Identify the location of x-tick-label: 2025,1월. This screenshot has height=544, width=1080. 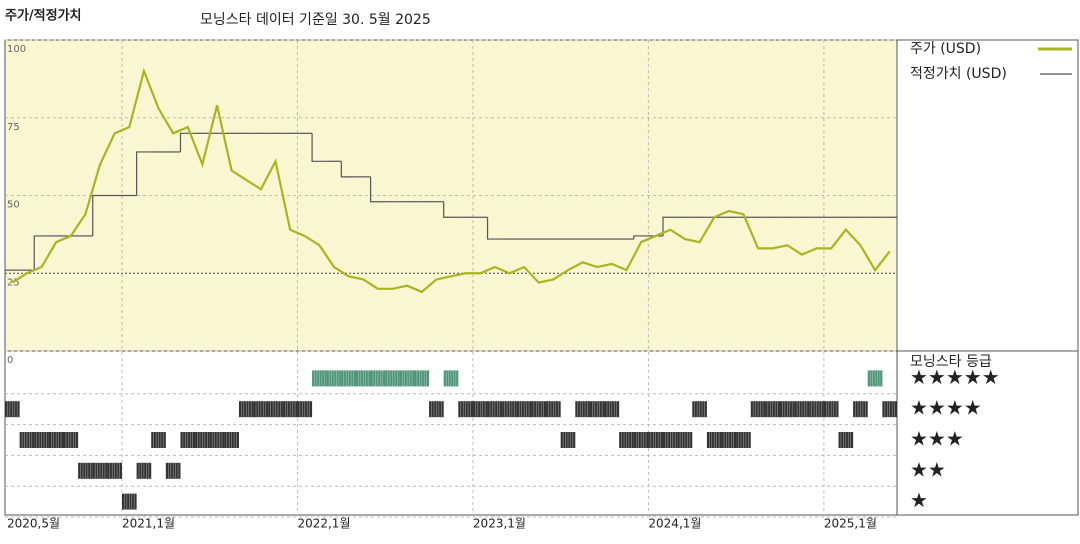
(850, 524).